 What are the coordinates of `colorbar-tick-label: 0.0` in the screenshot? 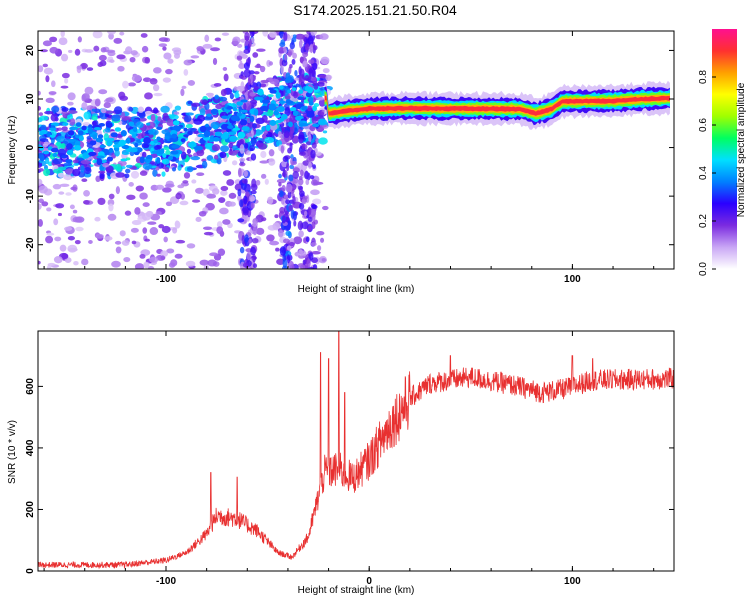 It's located at (703, 269).